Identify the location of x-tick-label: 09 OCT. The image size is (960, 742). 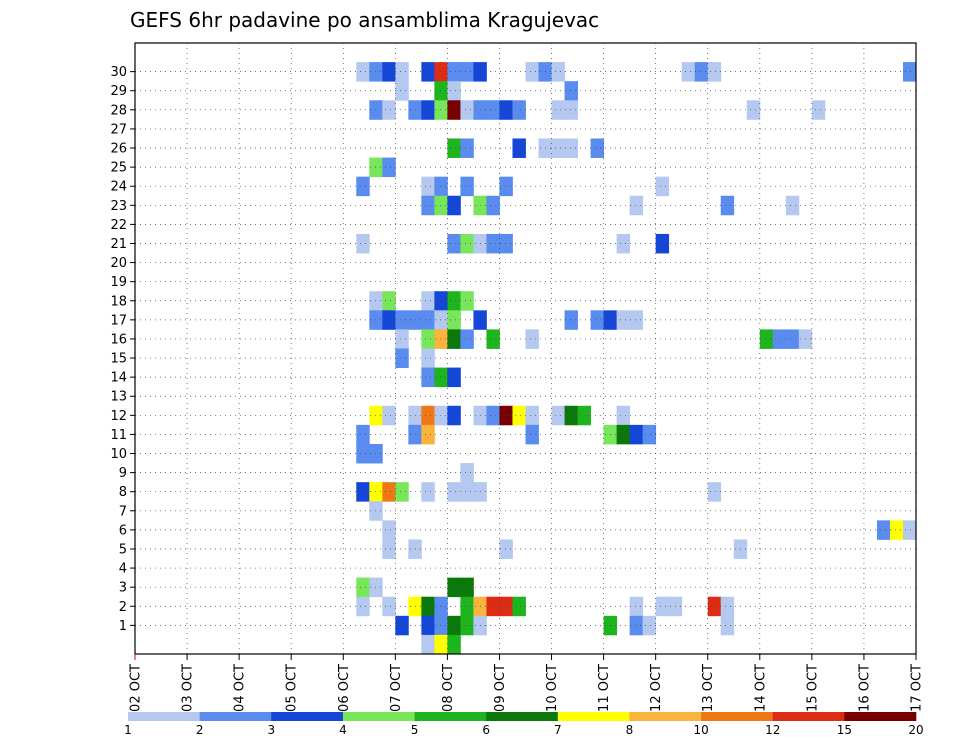
(500, 688).